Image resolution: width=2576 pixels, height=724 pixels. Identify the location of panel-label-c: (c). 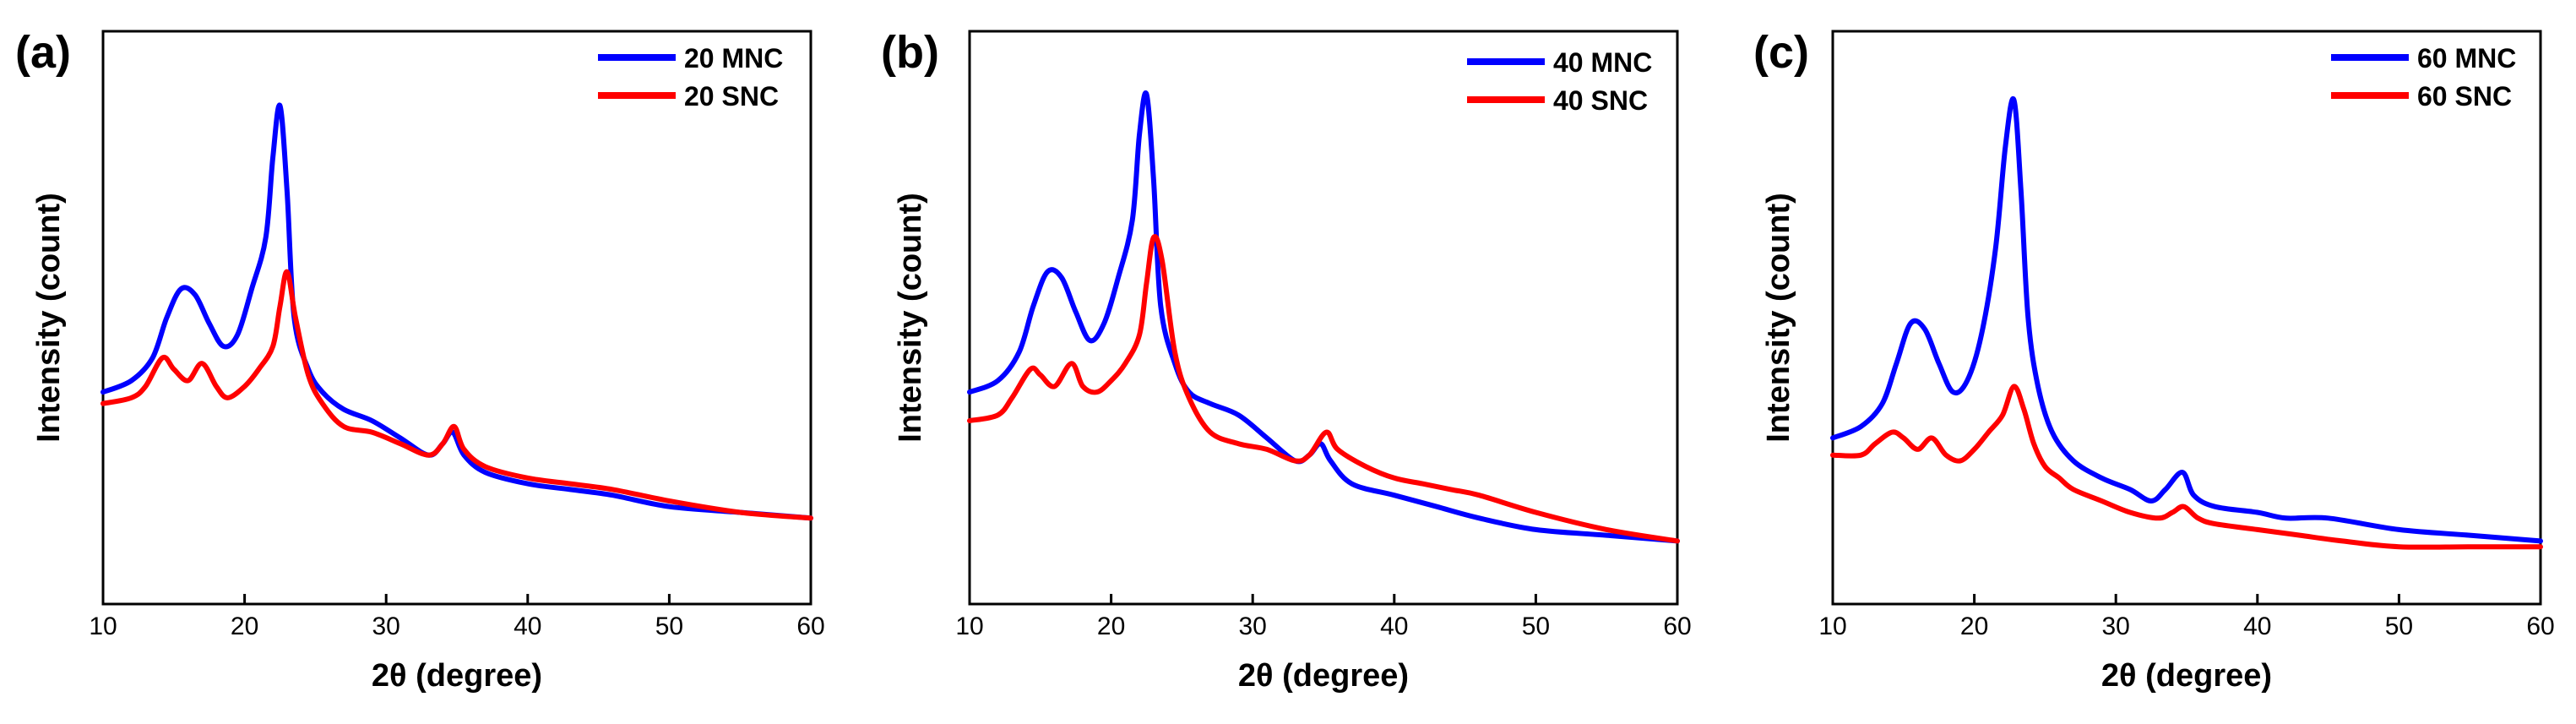
(1781, 52).